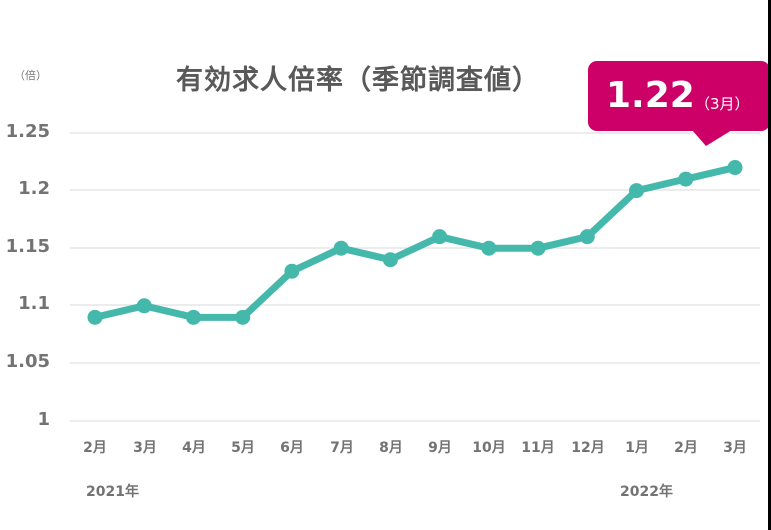  What do you see at coordinates (27, 131) in the screenshot?
I see `y-tick-label: 1.25` at bounding box center [27, 131].